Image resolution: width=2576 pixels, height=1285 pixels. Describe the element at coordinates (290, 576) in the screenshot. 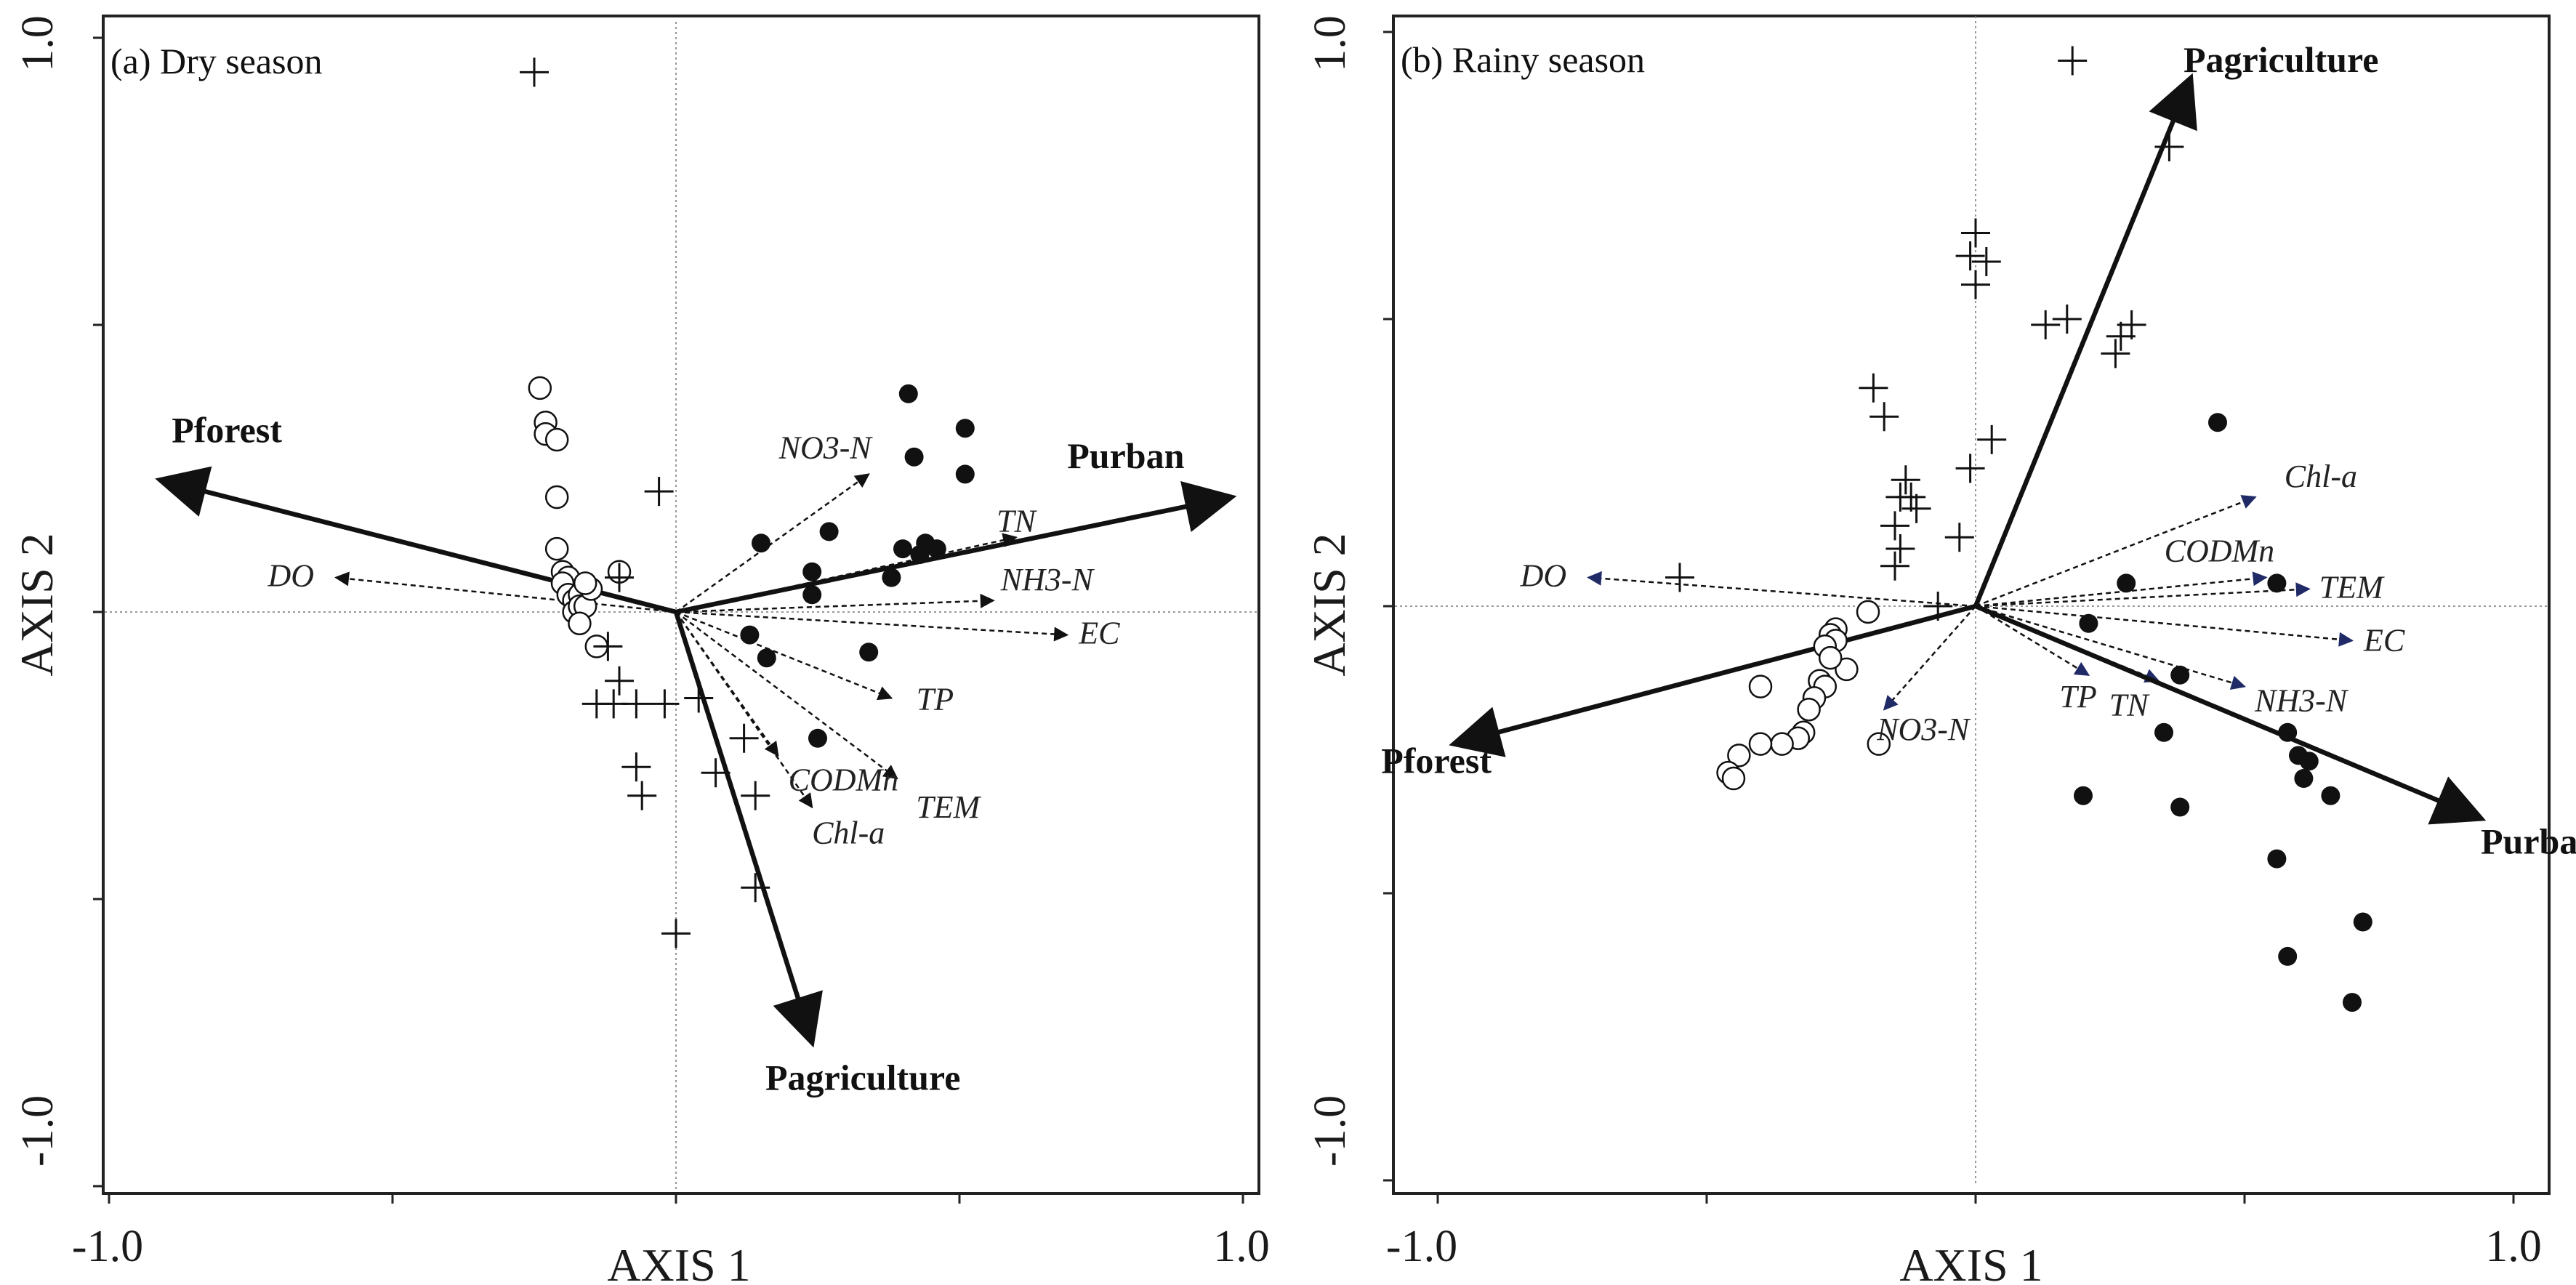

I see `water-quality-label-do: DO` at that location.